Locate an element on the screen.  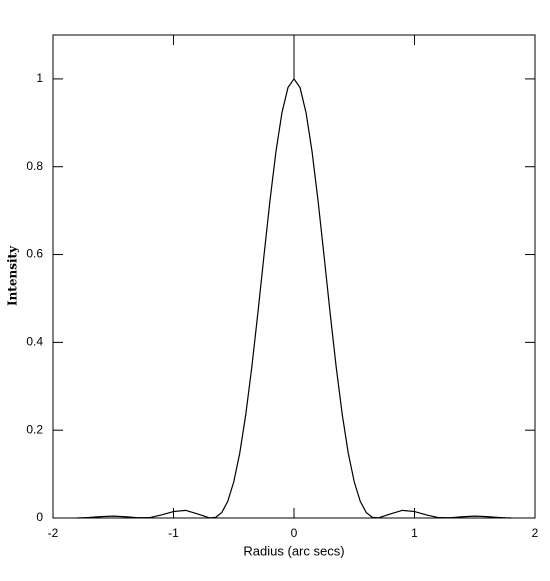
y-tick-label: 0 is located at coordinates (39, 517).